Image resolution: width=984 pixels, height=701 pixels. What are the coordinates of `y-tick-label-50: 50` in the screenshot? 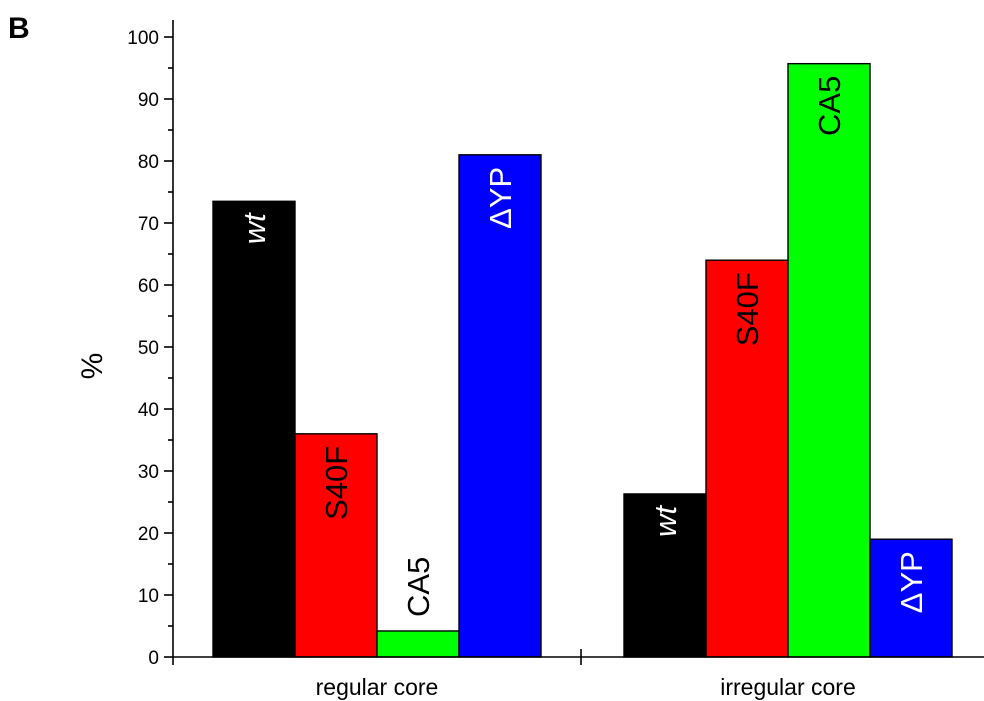 It's located at (148, 348).